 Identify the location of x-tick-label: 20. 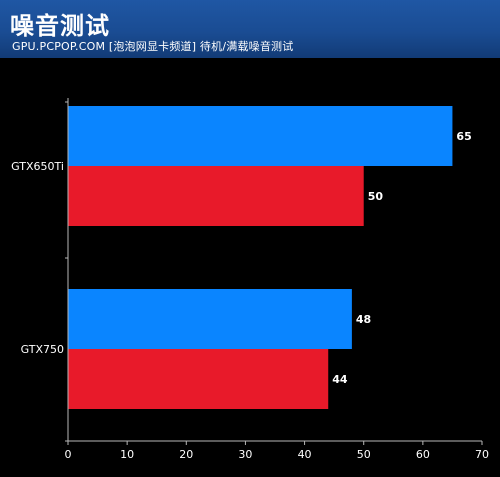
(186, 454).